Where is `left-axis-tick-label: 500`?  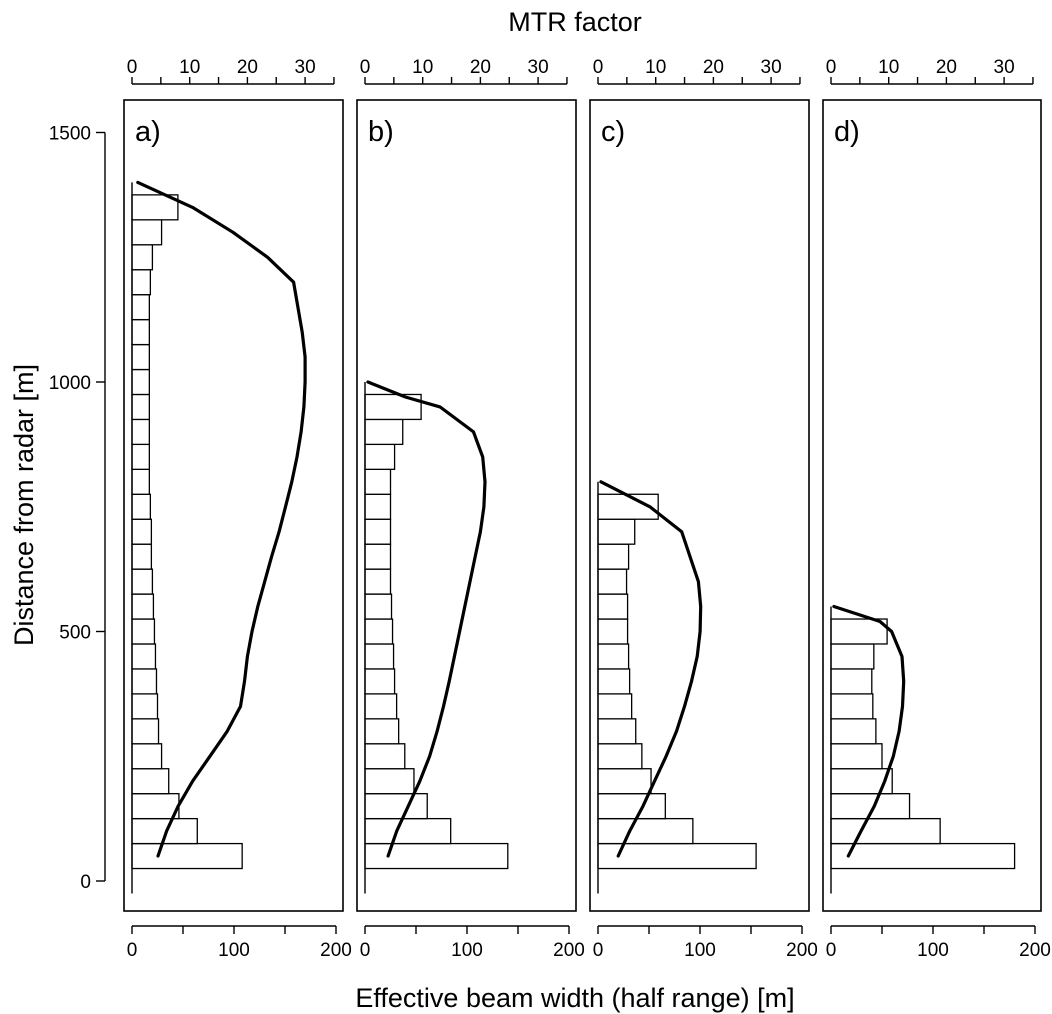
left-axis-tick-label: 500 is located at coordinates (75, 633).